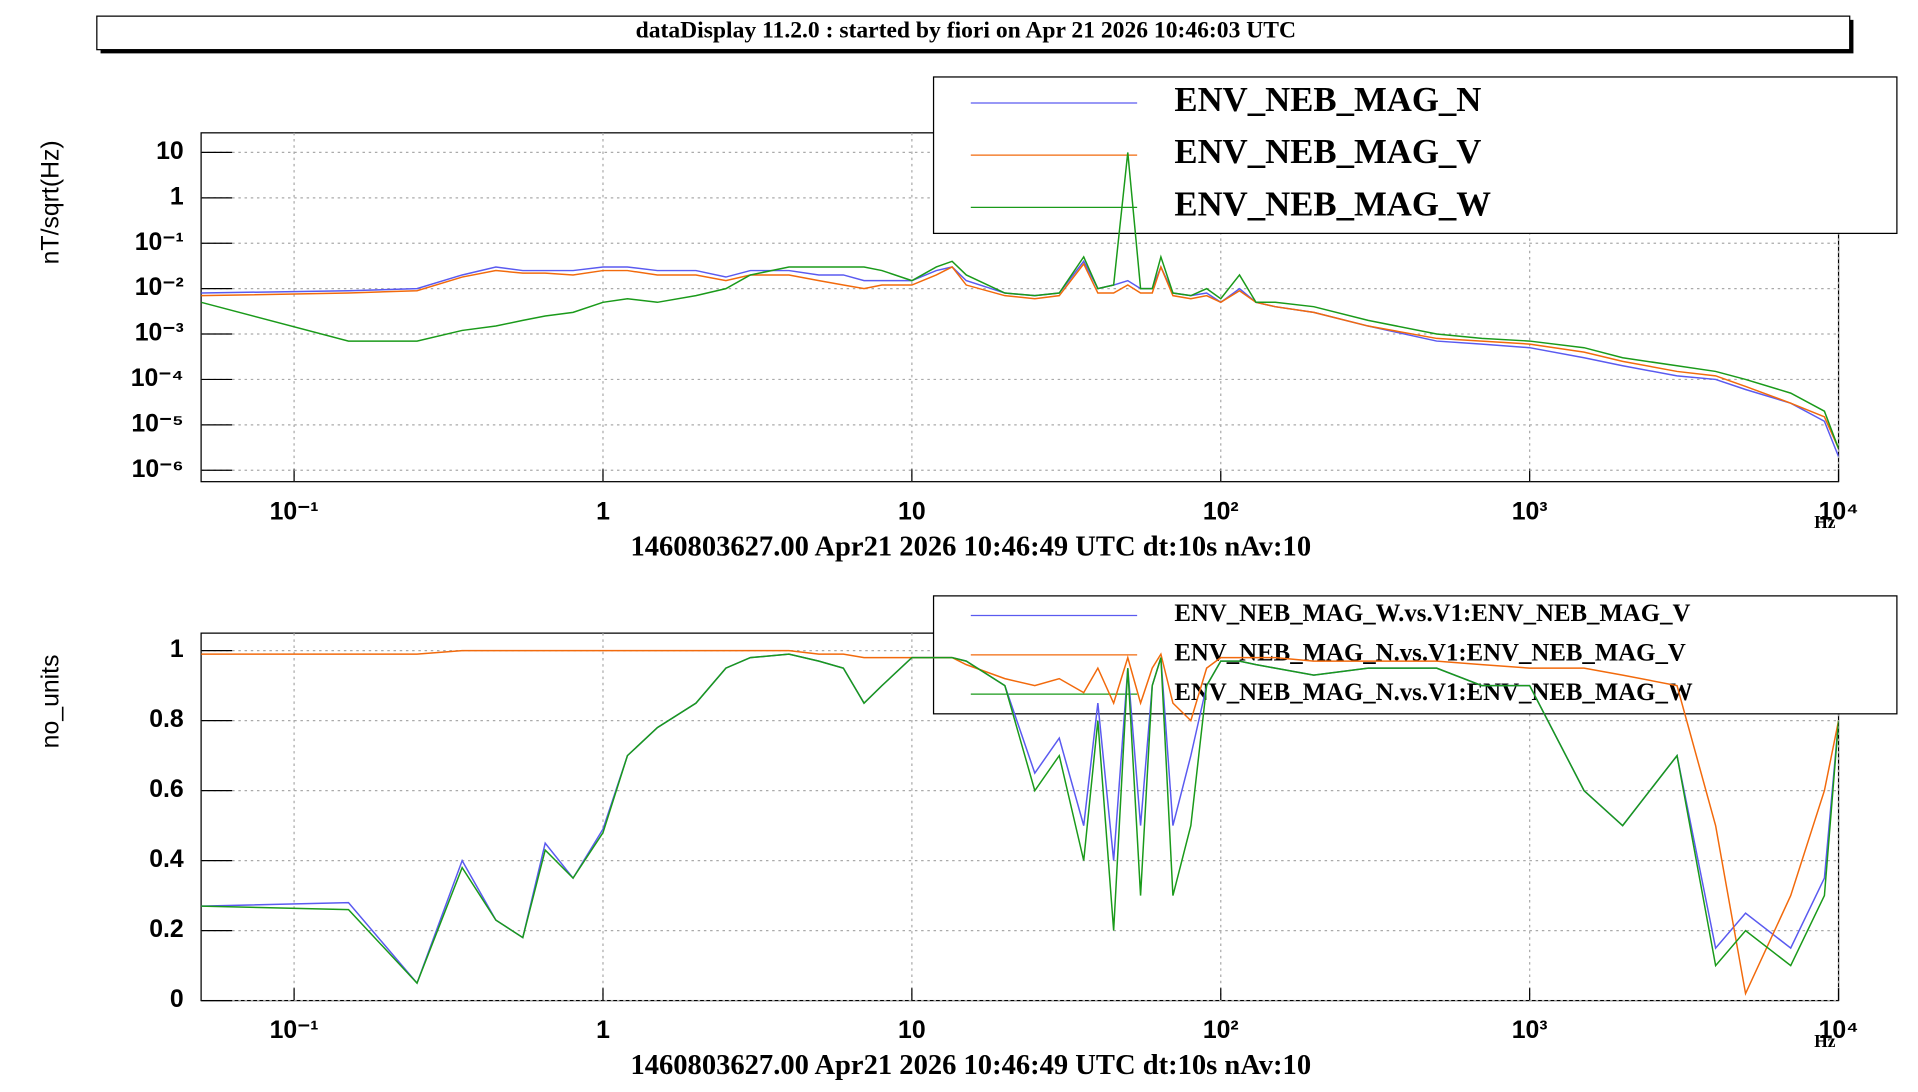 This screenshot has height=1092, width=1918. I want to click on legend-label: ENV_NEB_MAG_N.vs.V1:ENV_NEB_MAG_V, so click(1429, 653).